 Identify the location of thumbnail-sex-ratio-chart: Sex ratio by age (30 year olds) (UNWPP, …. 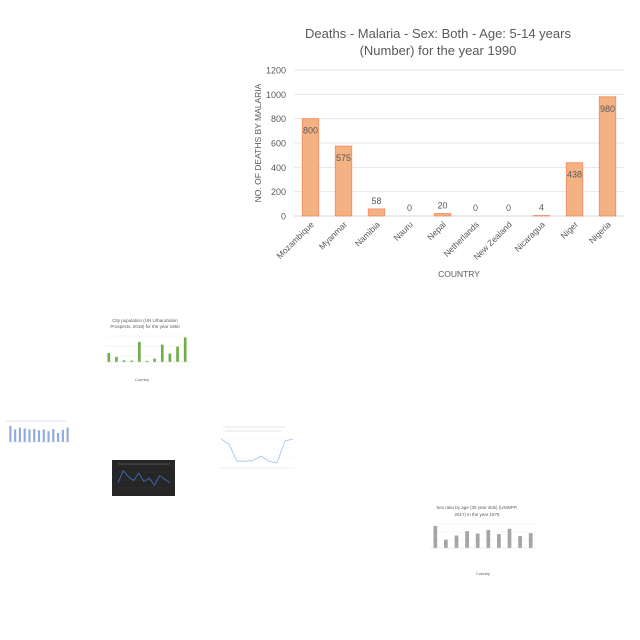
(477, 541).